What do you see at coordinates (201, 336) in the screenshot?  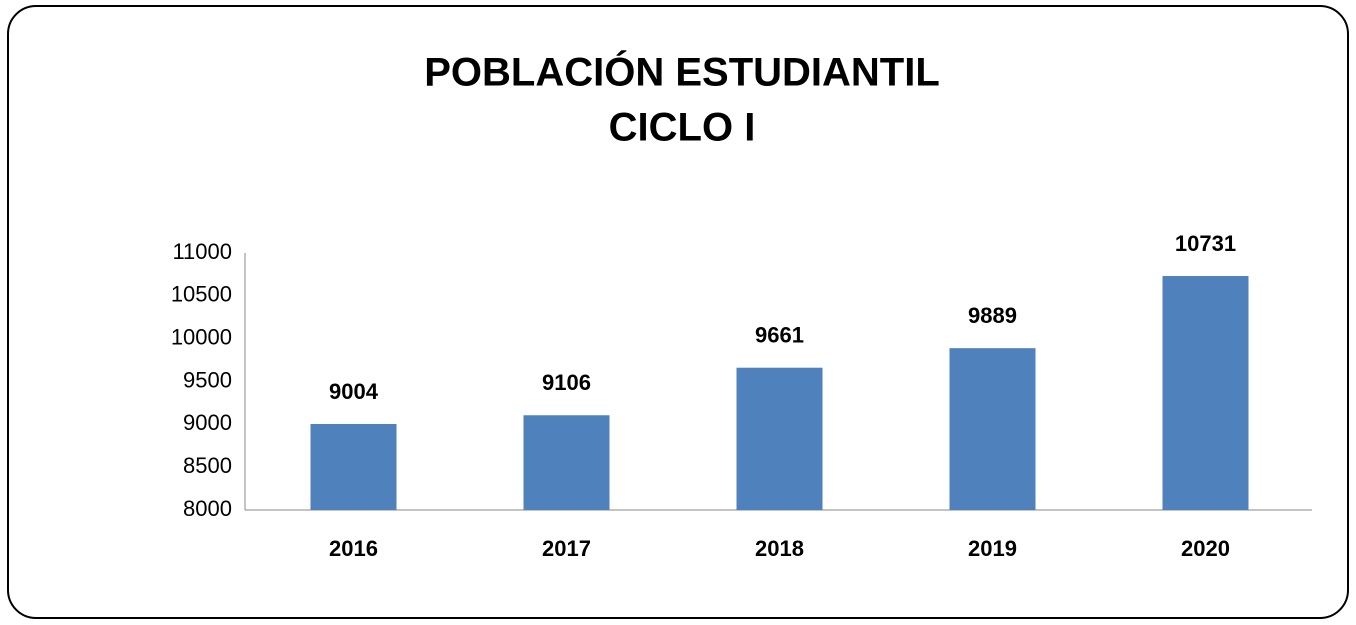 I see `y-tick-label: 10000` at bounding box center [201, 336].